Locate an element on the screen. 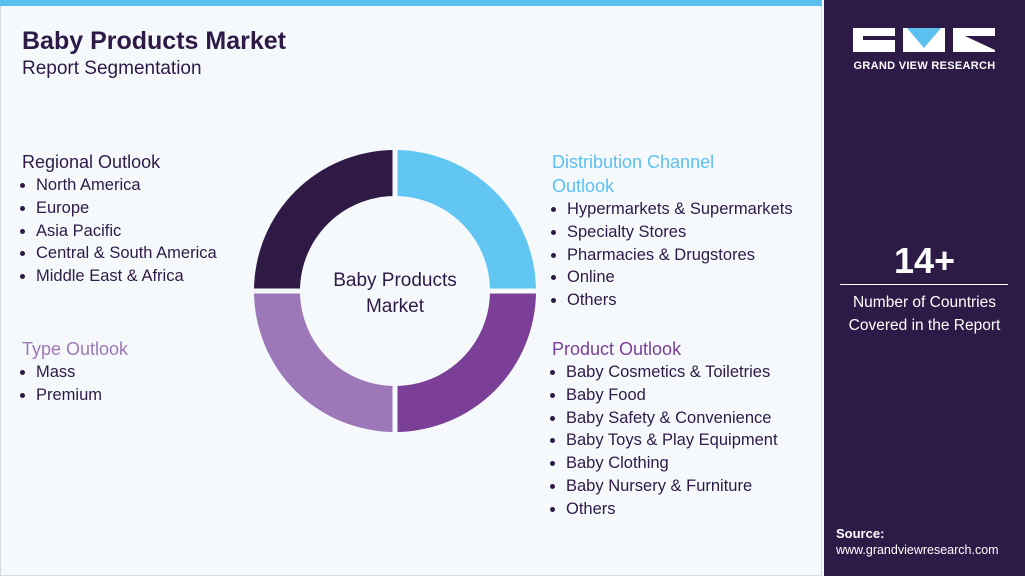 The width and height of the screenshot is (1025, 576). list-item: North America is located at coordinates (126, 185).